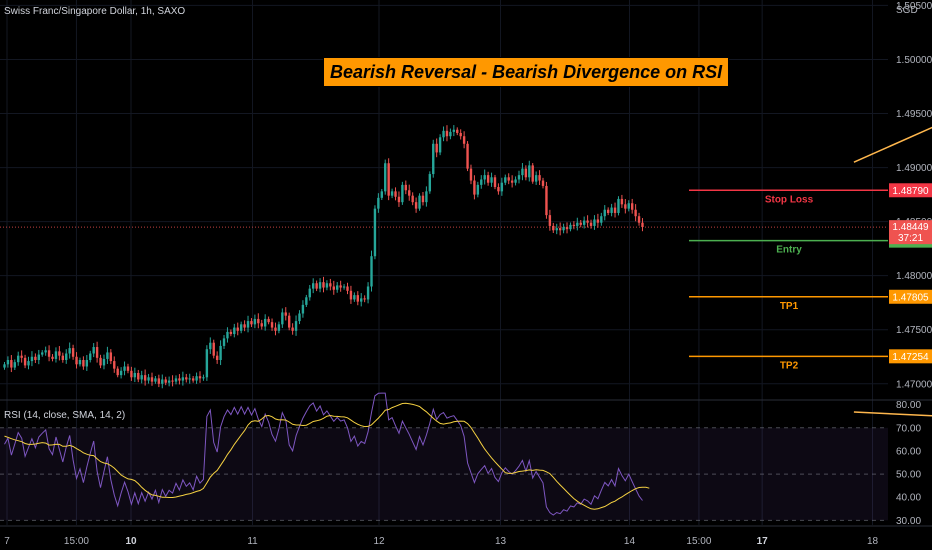 This screenshot has height=550, width=932. I want to click on rsi-title: RSI (14, close, SMA, 14, 2), so click(64, 415).